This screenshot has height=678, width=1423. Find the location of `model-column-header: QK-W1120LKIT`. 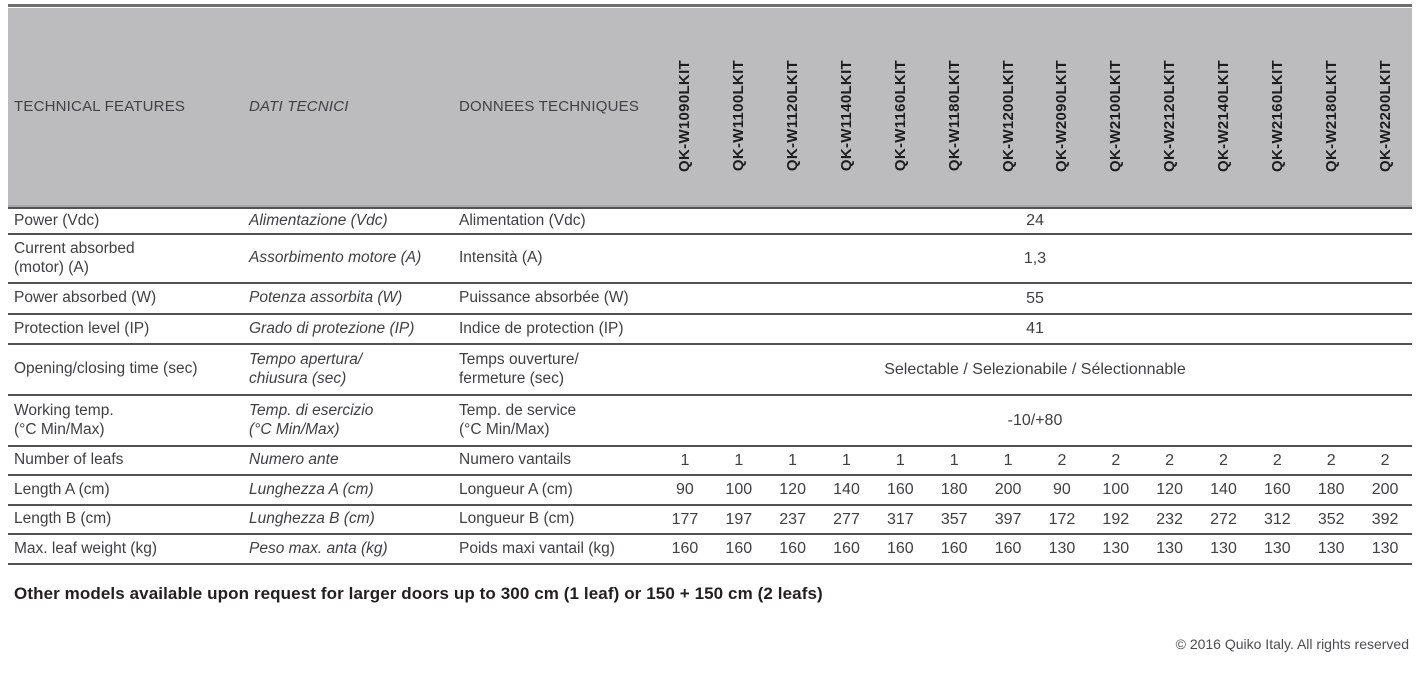

model-column-header: QK-W1120LKIT is located at coordinates (793, 106).